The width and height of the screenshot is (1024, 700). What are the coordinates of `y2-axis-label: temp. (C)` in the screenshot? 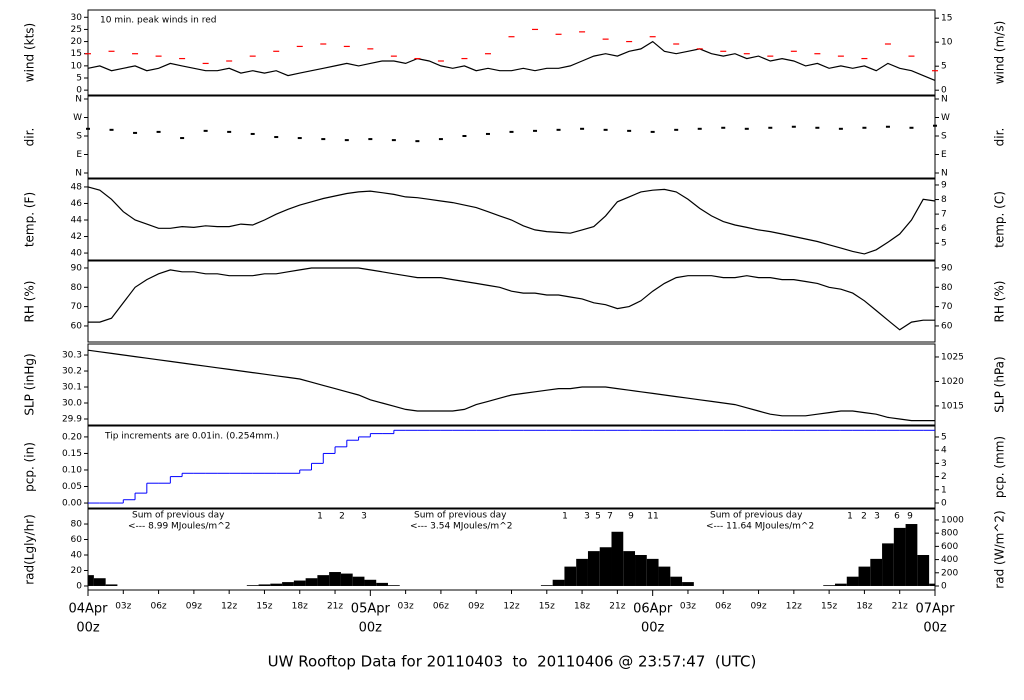 It's located at (1000, 219).